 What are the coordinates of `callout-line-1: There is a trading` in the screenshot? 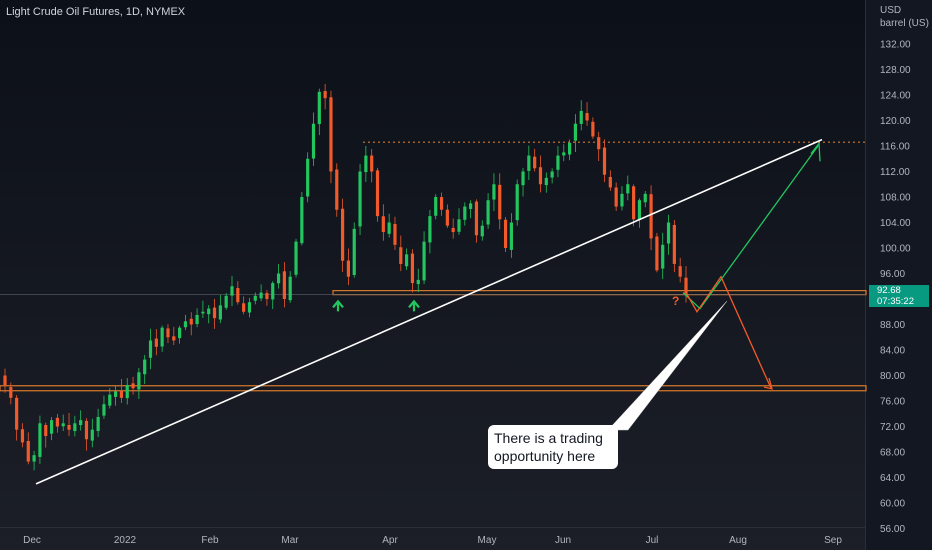 It's located at (548, 438).